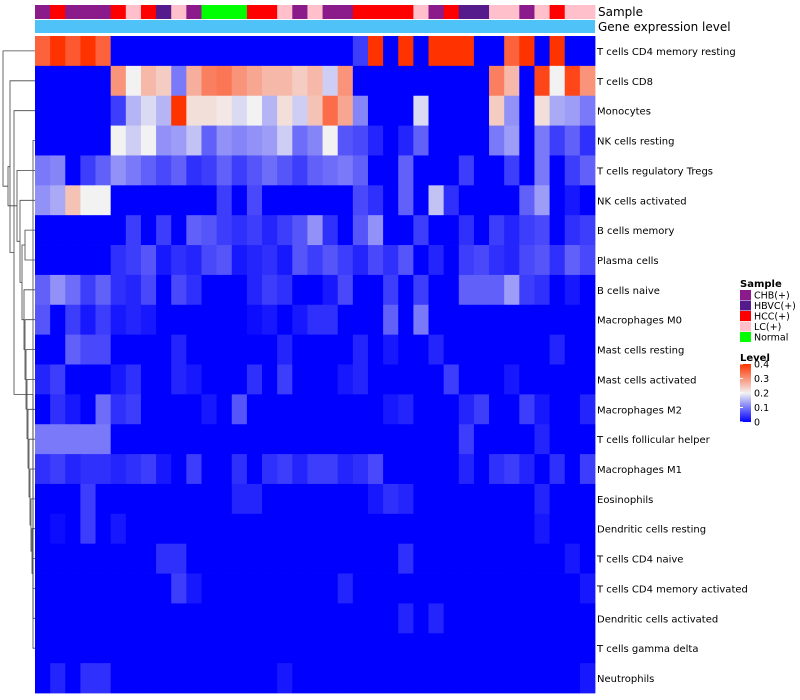 Image resolution: width=800 pixels, height=700 pixels. I want to click on sample-track-label: Sample, so click(620, 12).